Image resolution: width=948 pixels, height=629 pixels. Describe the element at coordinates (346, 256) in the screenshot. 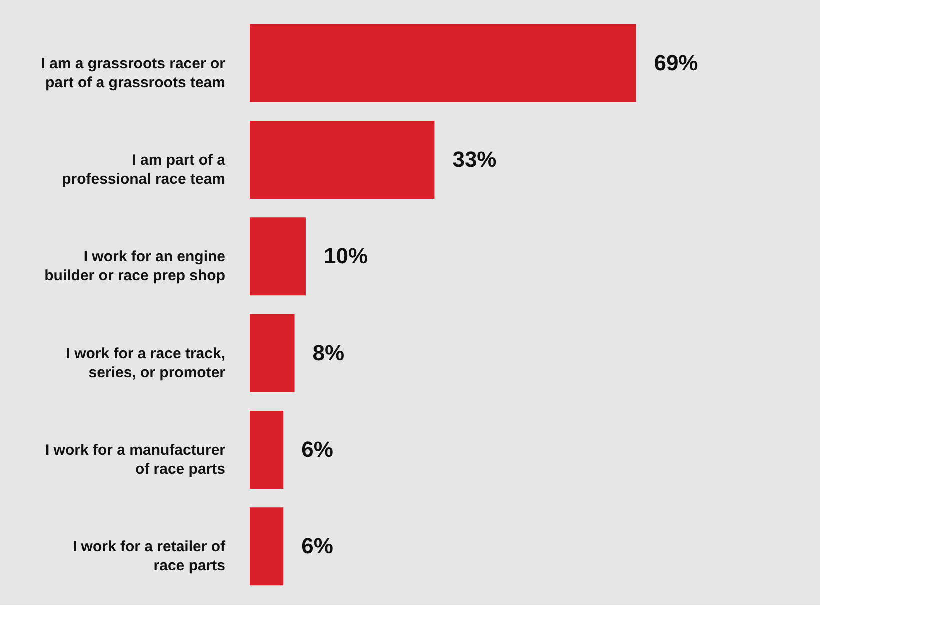

I see `data-label: 10%` at that location.